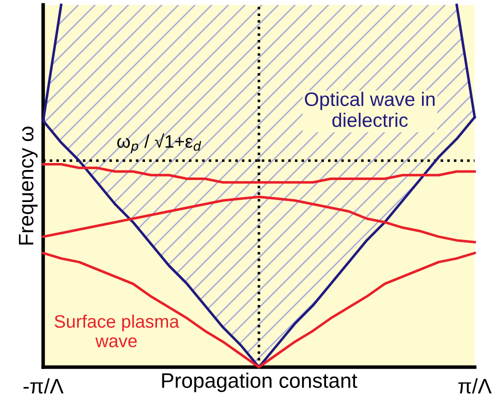  I want to click on series-label: Surface plasma wave, so click(117, 331).